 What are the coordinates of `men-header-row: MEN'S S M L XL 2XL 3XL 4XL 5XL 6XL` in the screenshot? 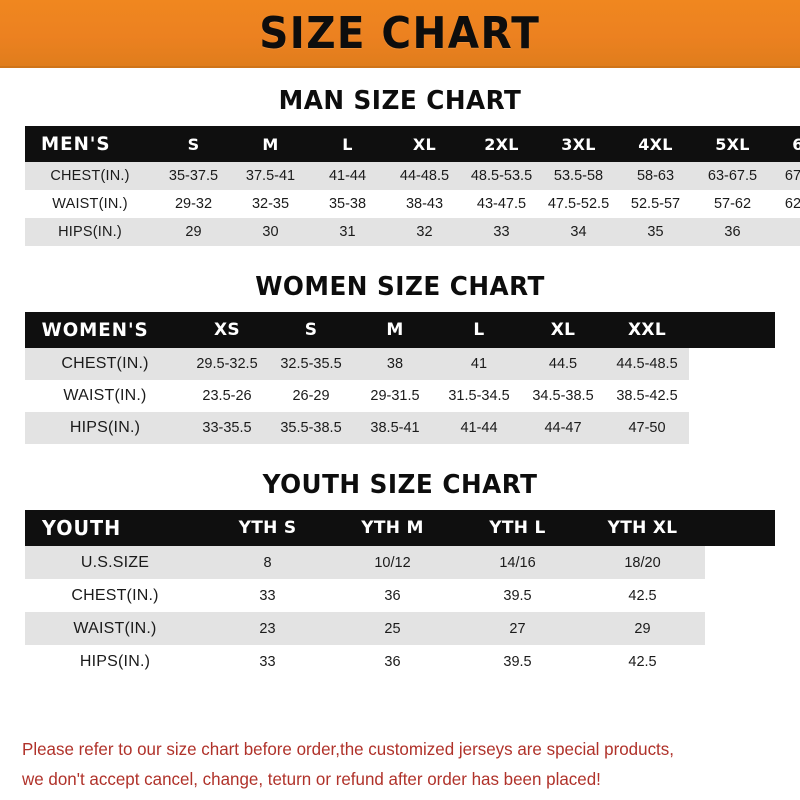 It's located at (412, 144).